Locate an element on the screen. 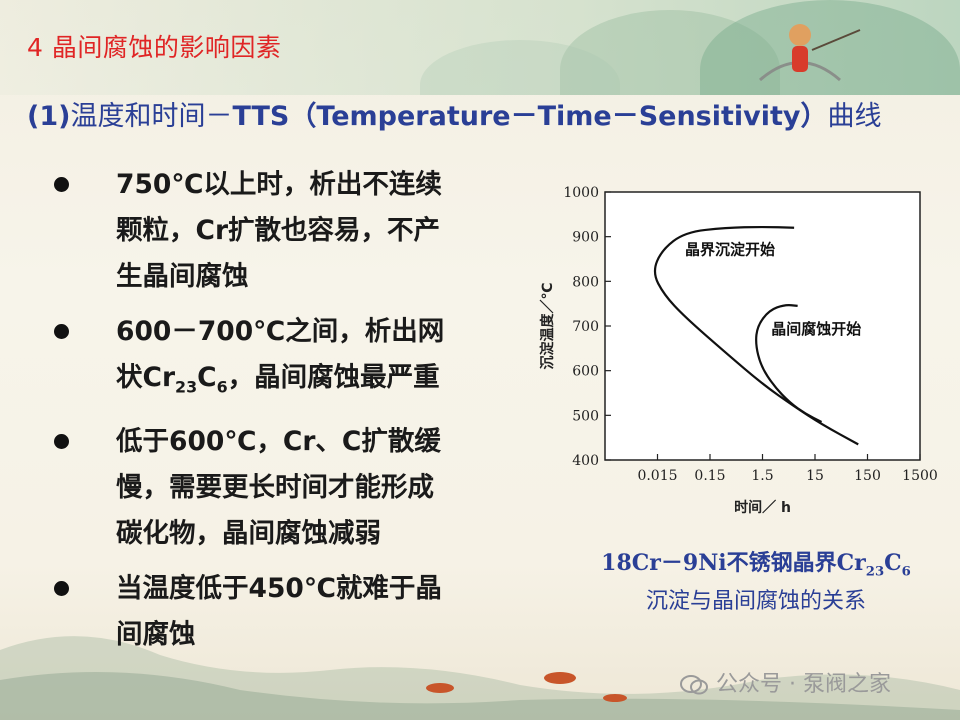 This screenshot has width=960, height=720. caption-line-2: 沉淀与晶间腐蚀的关系 is located at coordinates (755, 602).